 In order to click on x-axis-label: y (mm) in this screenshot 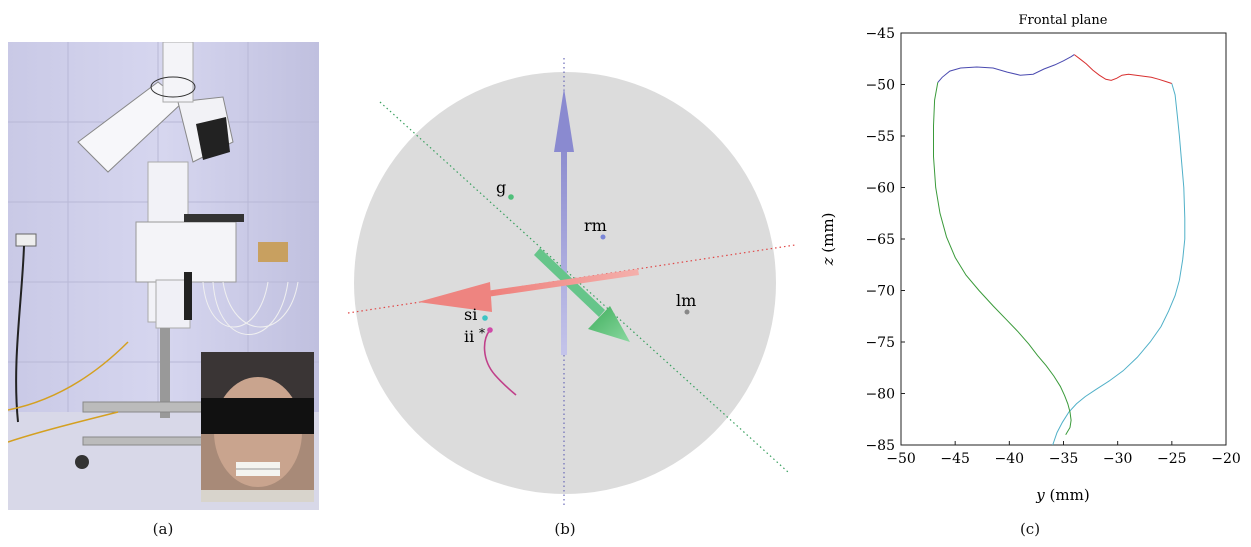, I will do `click(1062, 495)`.